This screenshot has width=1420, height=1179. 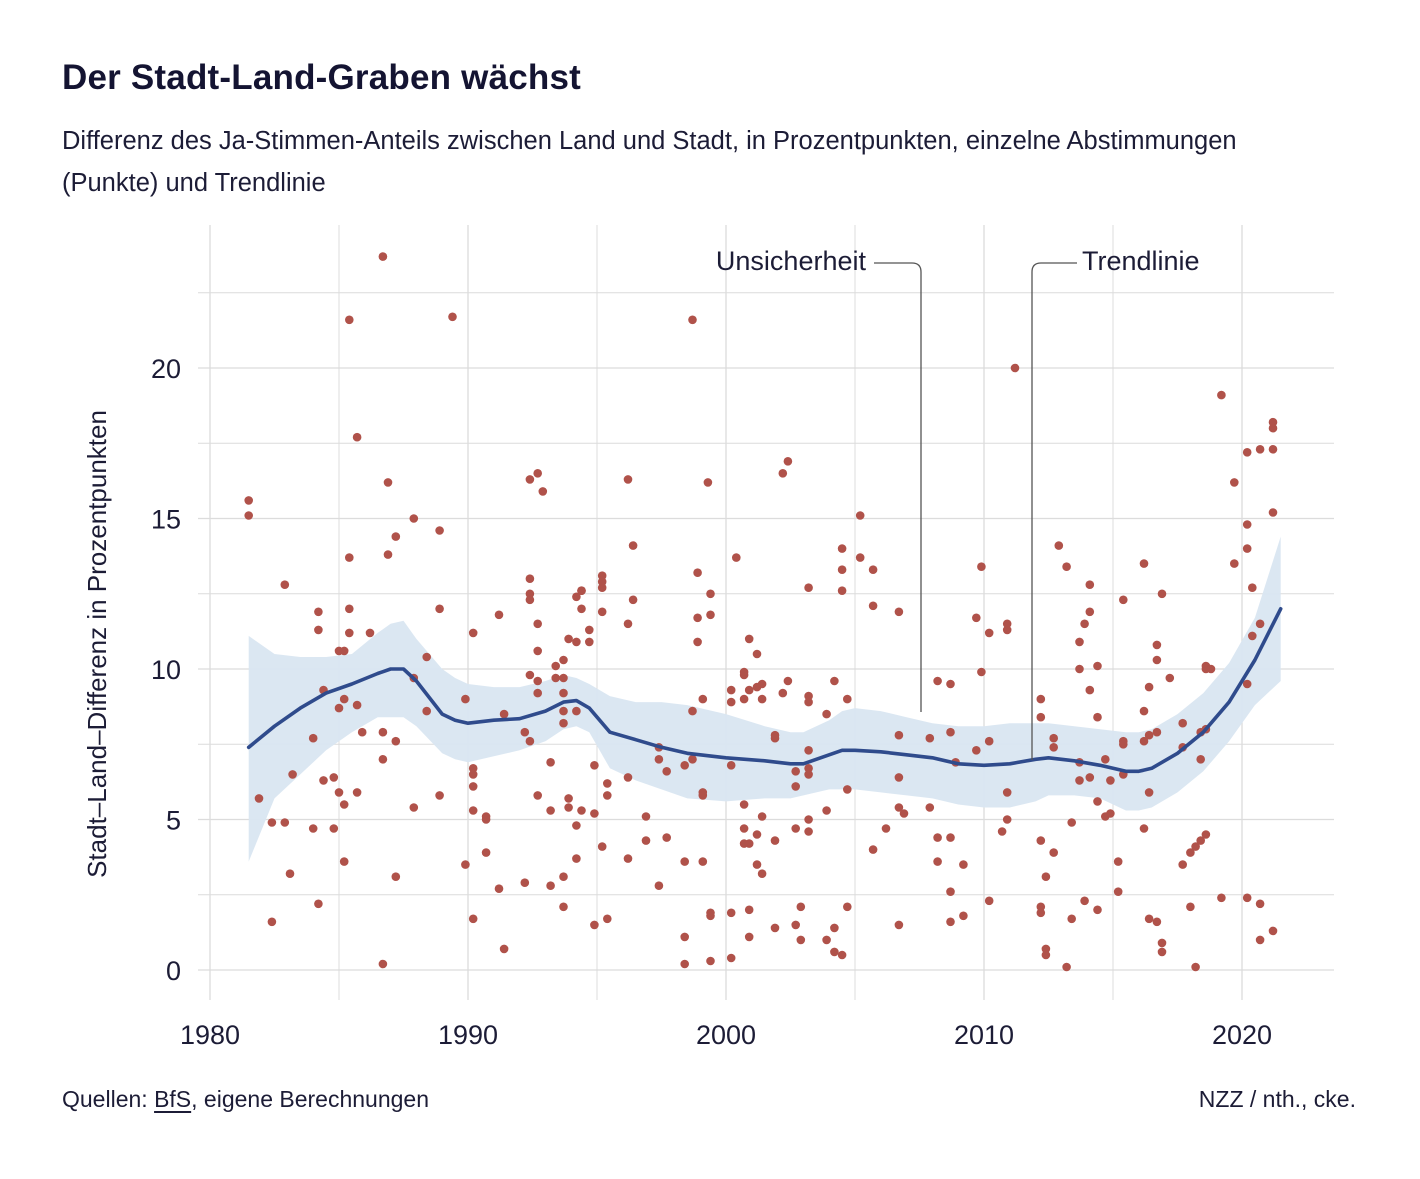 I want to click on source-link: BfS, so click(x=173, y=1099).